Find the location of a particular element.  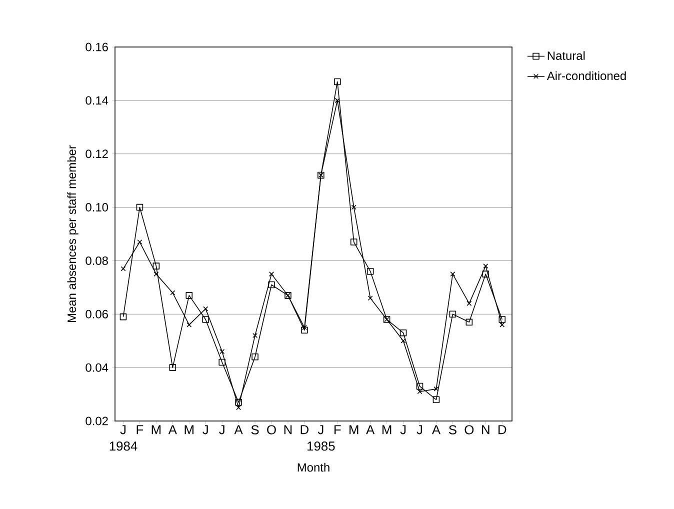

y-tick-label: 0.16 is located at coordinates (97, 47).